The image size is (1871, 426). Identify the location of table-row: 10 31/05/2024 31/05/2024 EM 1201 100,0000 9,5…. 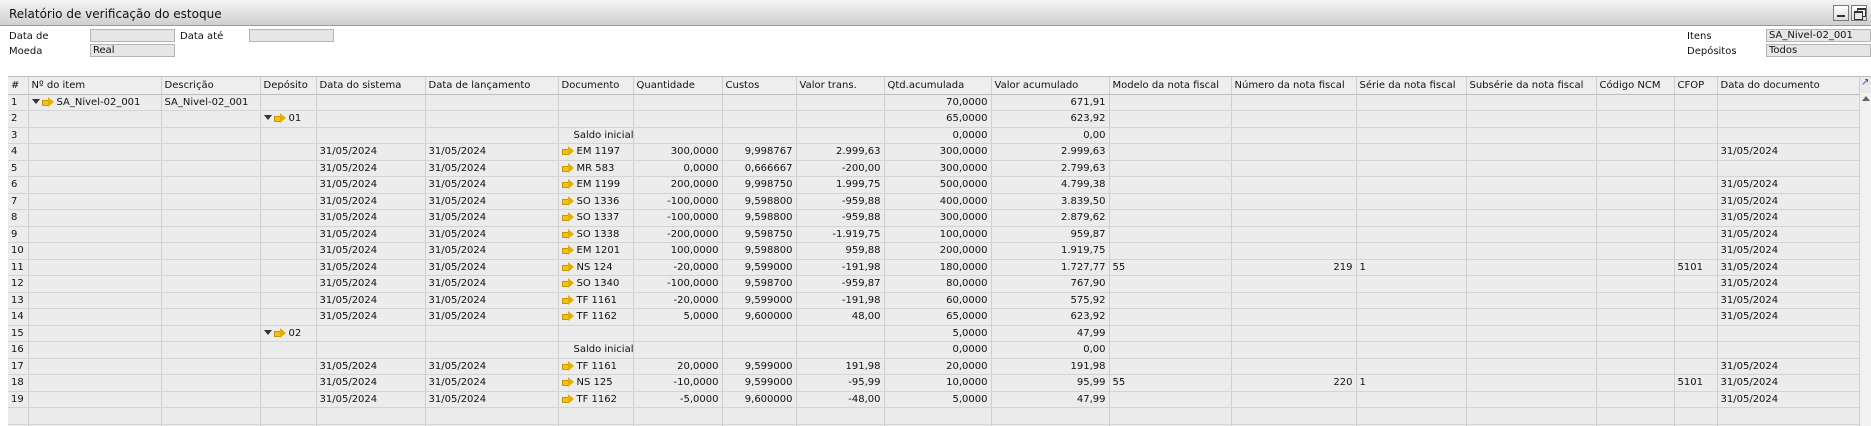
(934, 251).